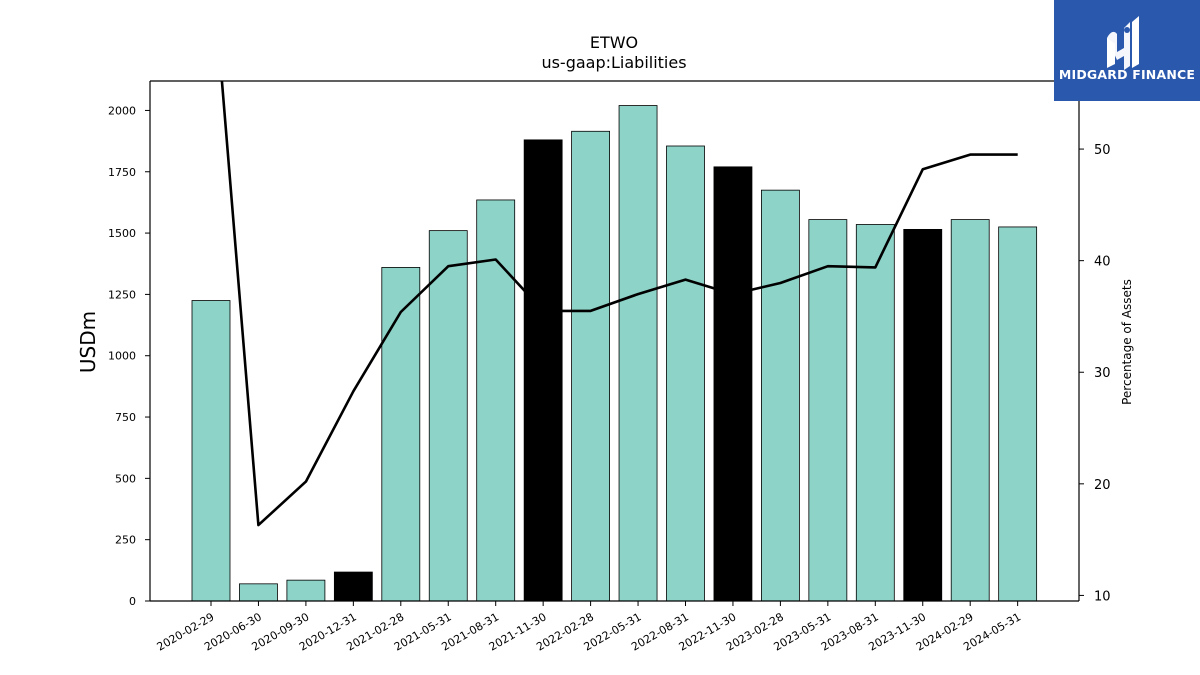  Describe the element at coordinates (122, 172) in the screenshot. I see `y-tick-label-1750: 1750` at that location.